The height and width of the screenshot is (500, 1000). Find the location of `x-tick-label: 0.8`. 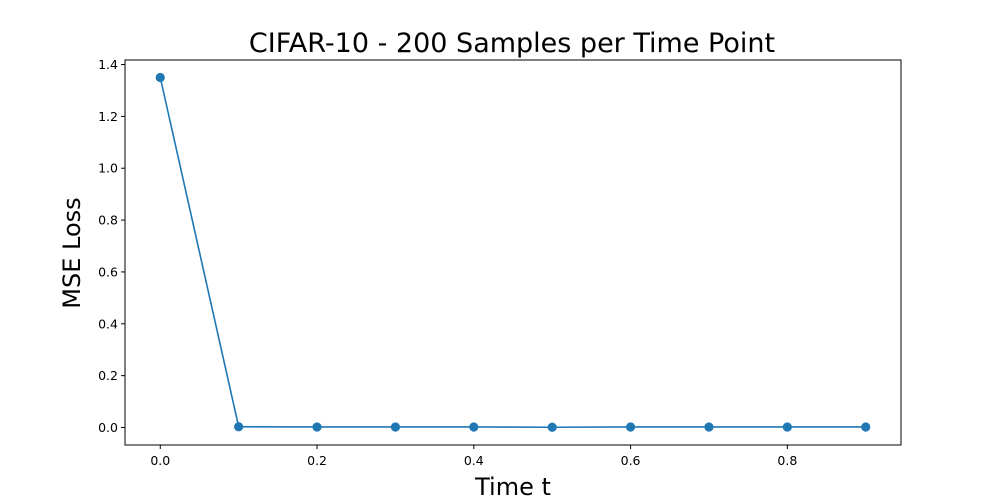

x-tick-label: 0.8 is located at coordinates (787, 460).